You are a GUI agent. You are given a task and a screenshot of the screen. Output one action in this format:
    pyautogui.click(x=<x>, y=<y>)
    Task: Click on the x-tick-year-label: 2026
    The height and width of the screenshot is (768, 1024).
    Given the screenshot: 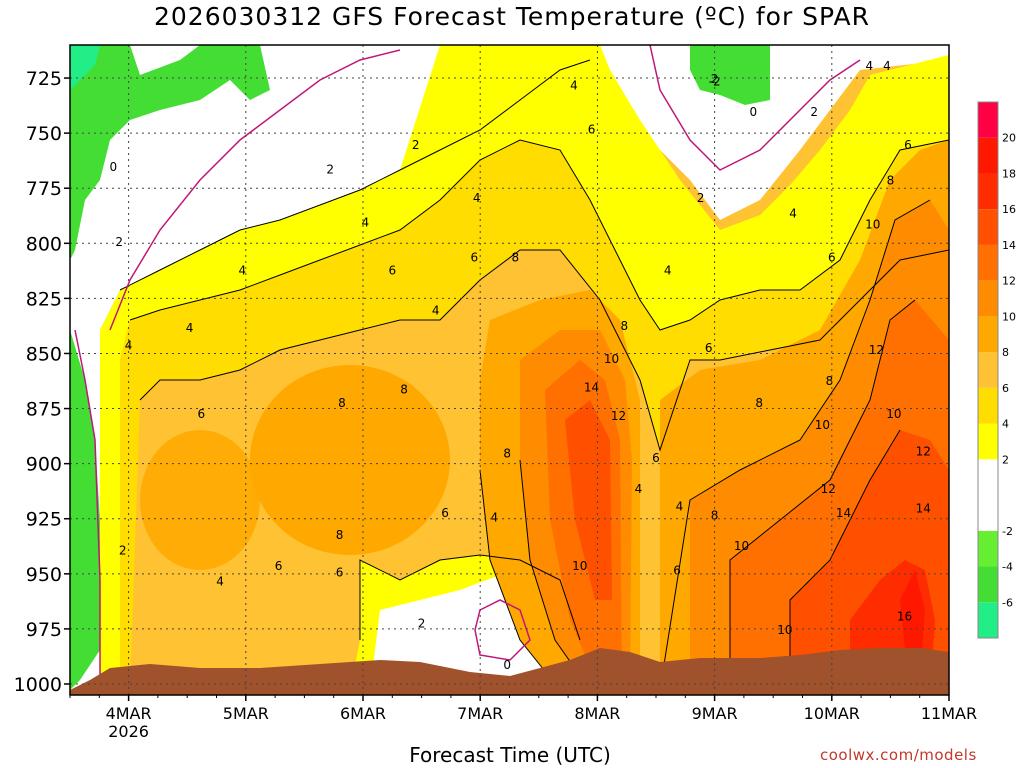 What is the action you would take?
    pyautogui.click(x=128, y=731)
    